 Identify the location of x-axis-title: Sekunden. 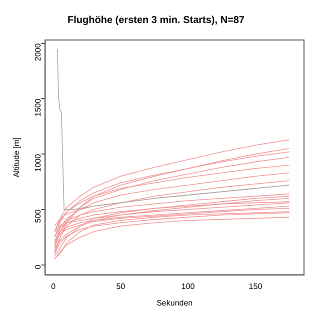
(174, 303).